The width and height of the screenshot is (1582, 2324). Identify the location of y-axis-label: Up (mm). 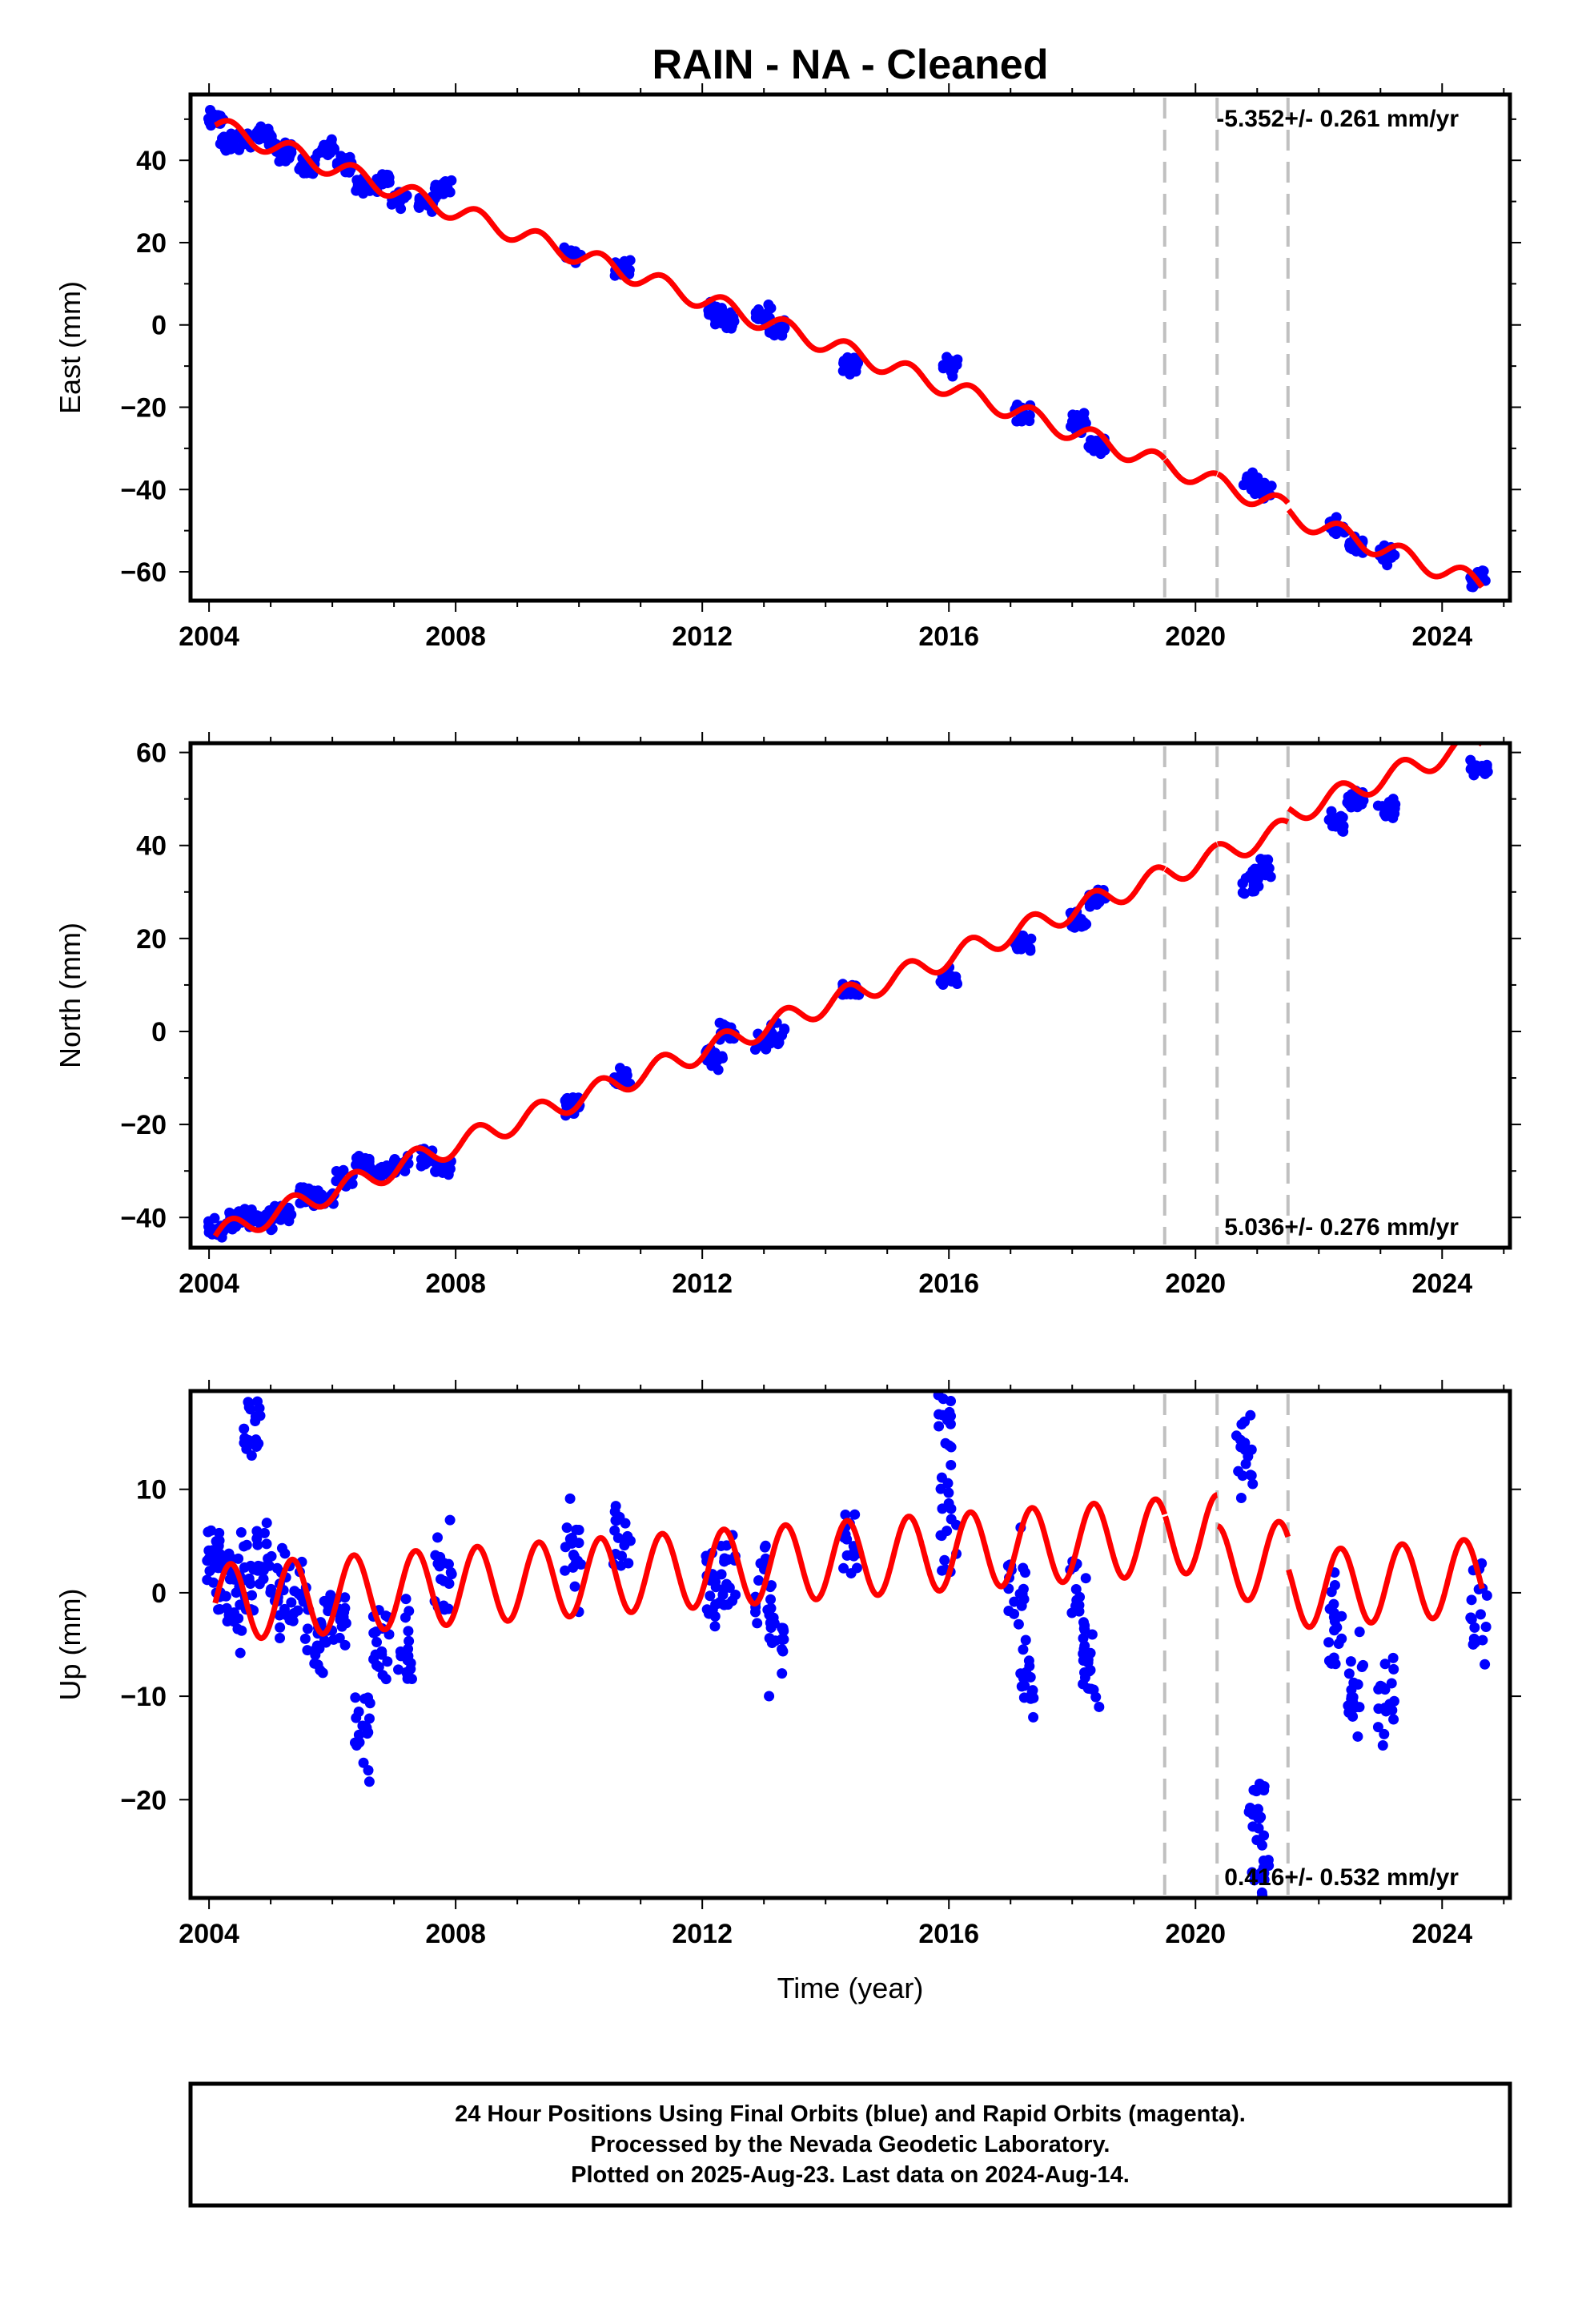
(70, 1645).